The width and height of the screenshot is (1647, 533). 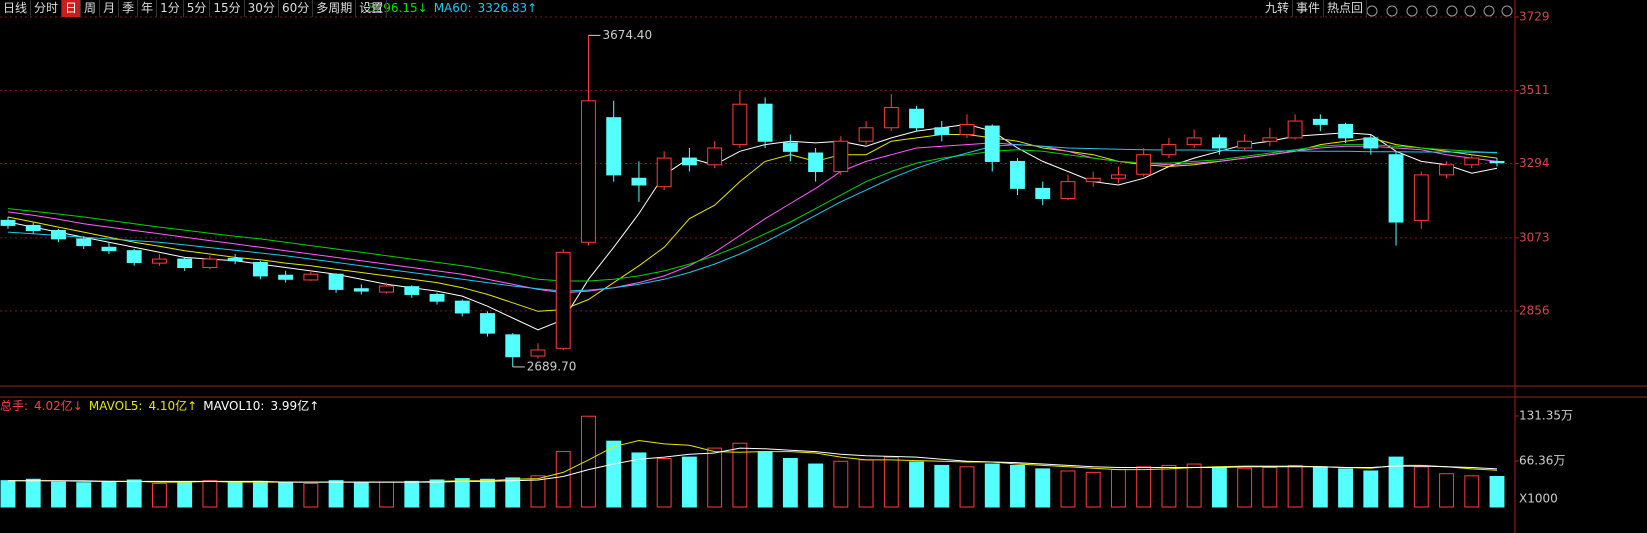 What do you see at coordinates (227, 8) in the screenshot?
I see `toolbar-button: 15分` at bounding box center [227, 8].